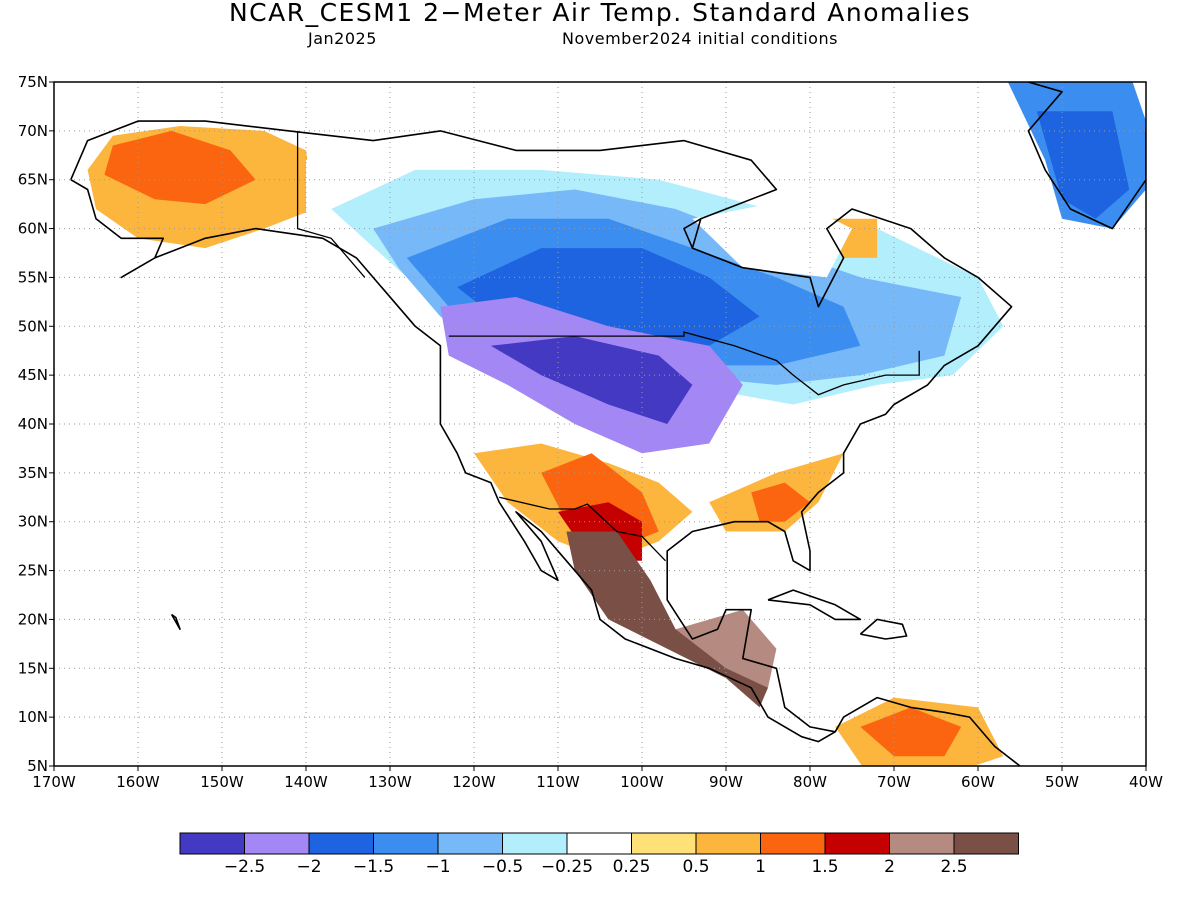 Image resolution: width=1200 pixels, height=900 pixels. What do you see at coordinates (306, 782) in the screenshot?
I see `lon-tick-label: 140W` at bounding box center [306, 782].